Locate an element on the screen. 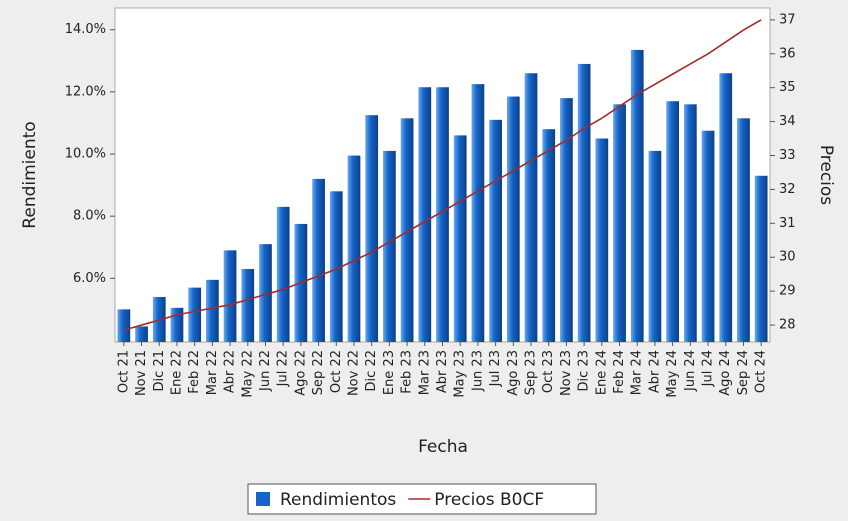 The image size is (848, 521). x-tick-label: Ago 23 is located at coordinates (513, 373).